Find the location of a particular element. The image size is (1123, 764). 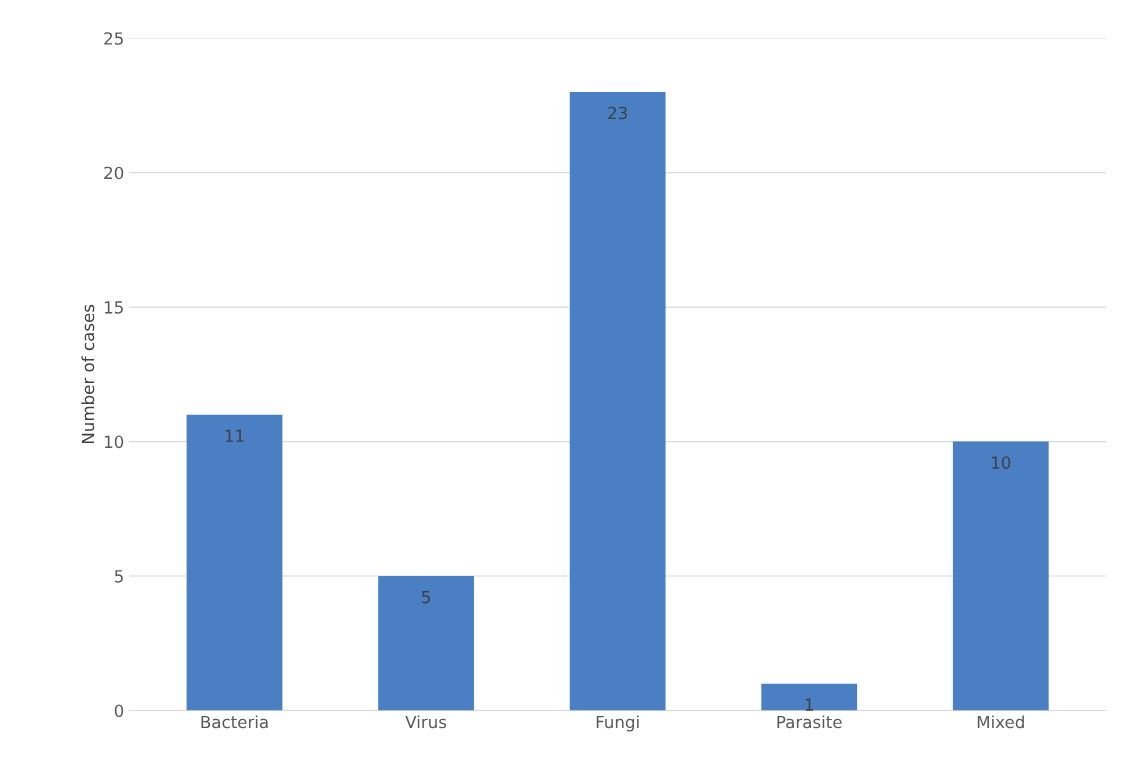

data-label: 1 is located at coordinates (809, 704).